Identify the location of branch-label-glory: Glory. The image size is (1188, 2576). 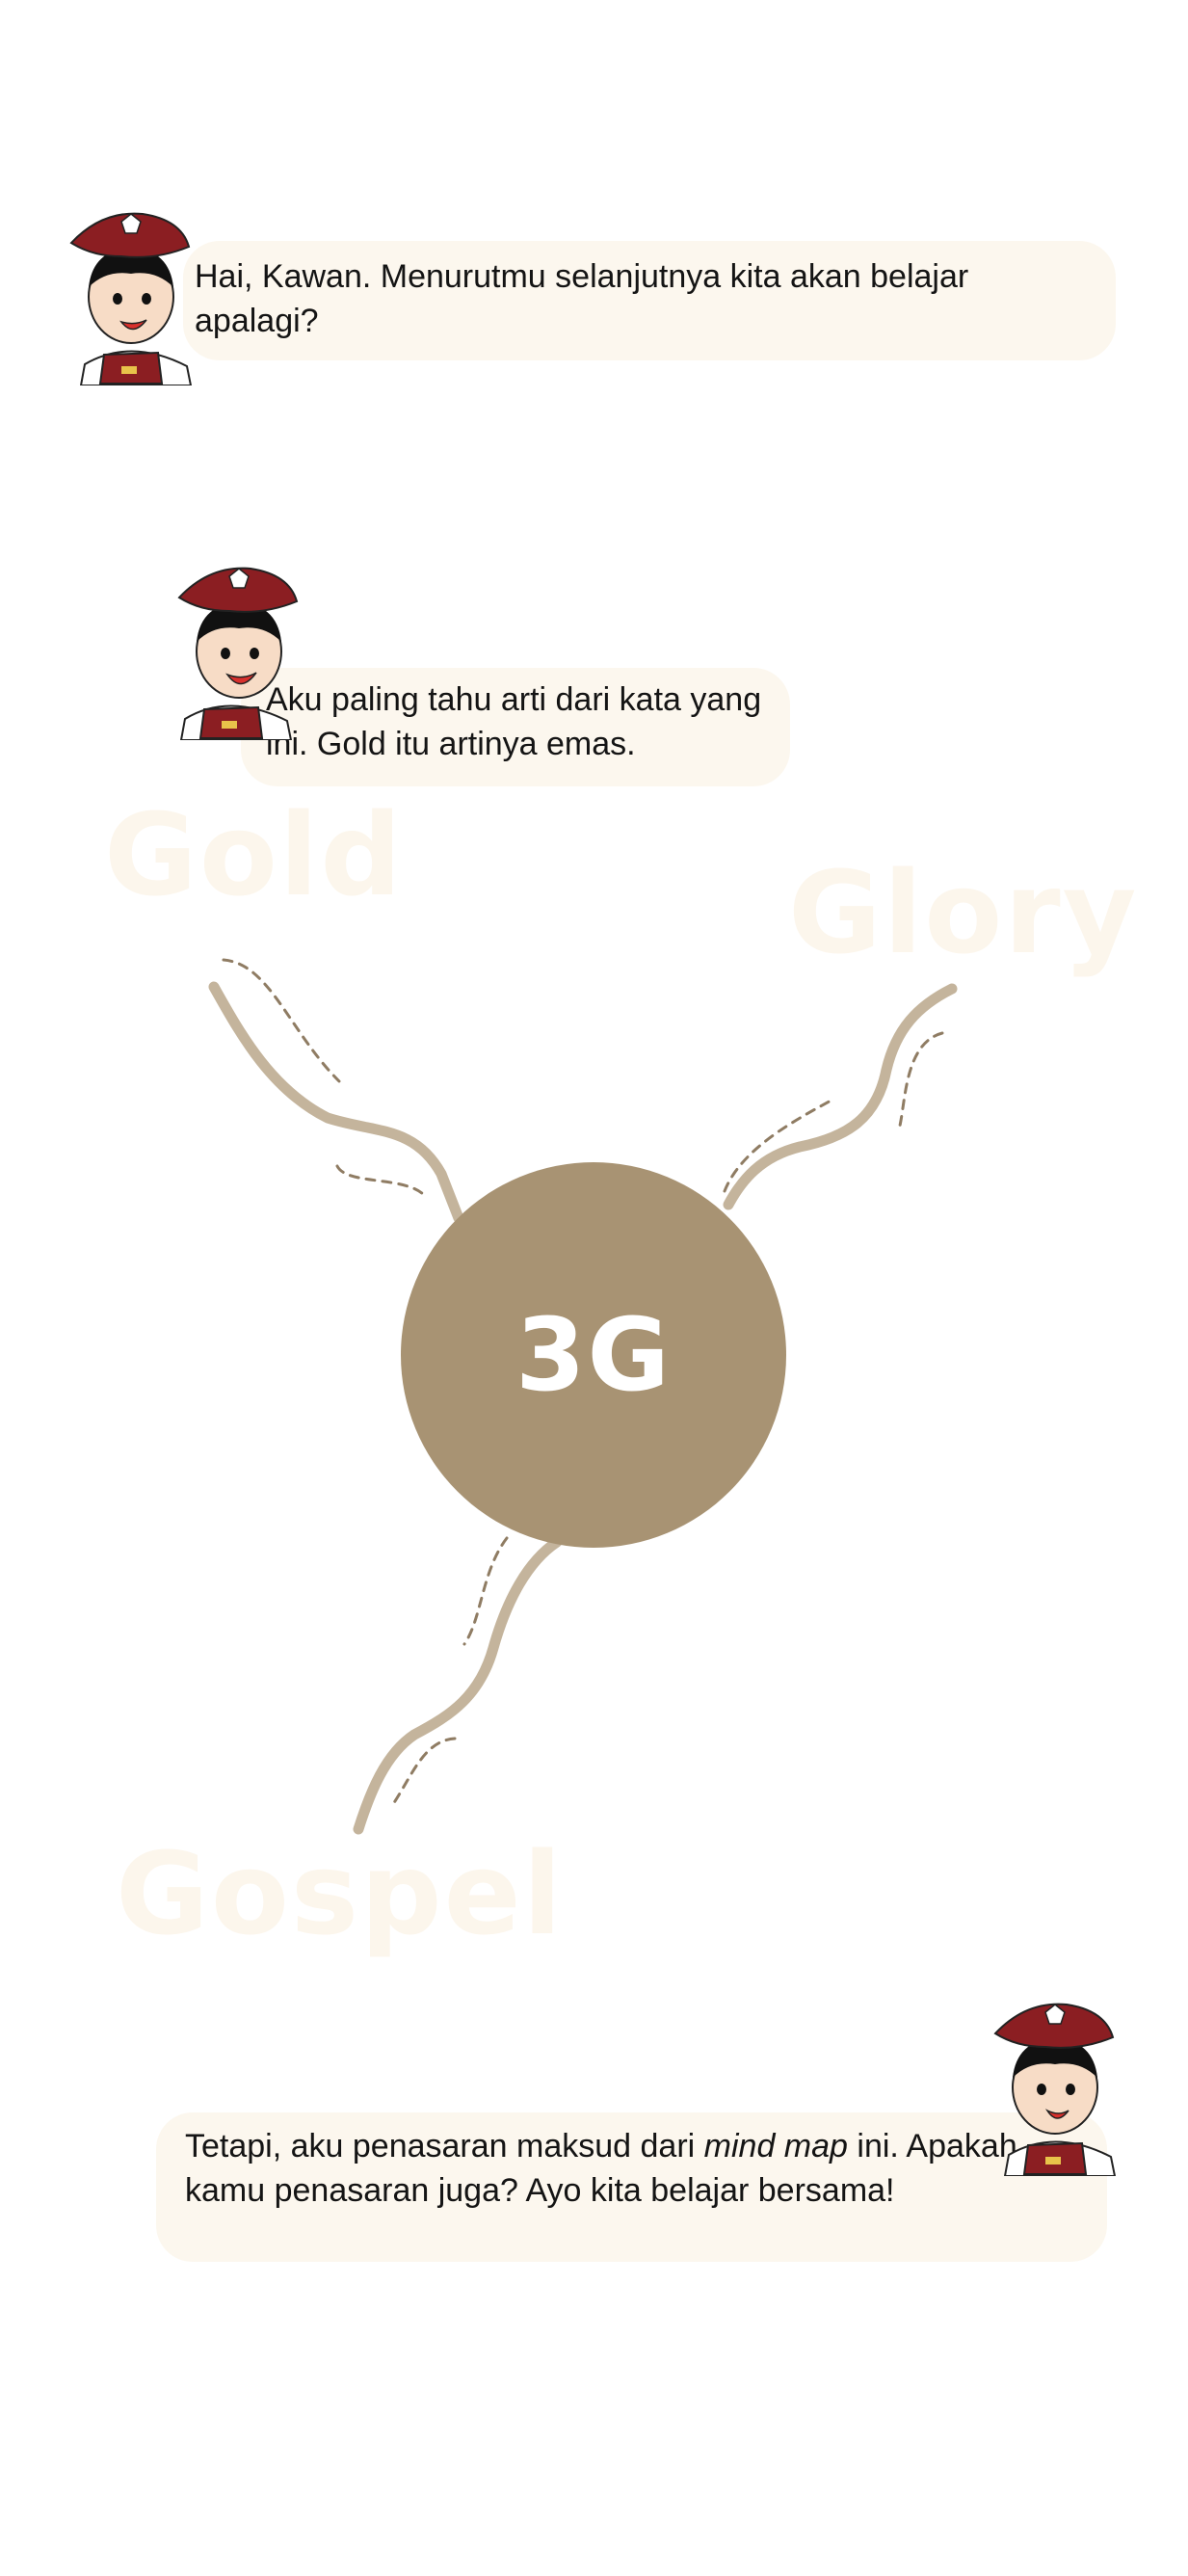
(963, 912).